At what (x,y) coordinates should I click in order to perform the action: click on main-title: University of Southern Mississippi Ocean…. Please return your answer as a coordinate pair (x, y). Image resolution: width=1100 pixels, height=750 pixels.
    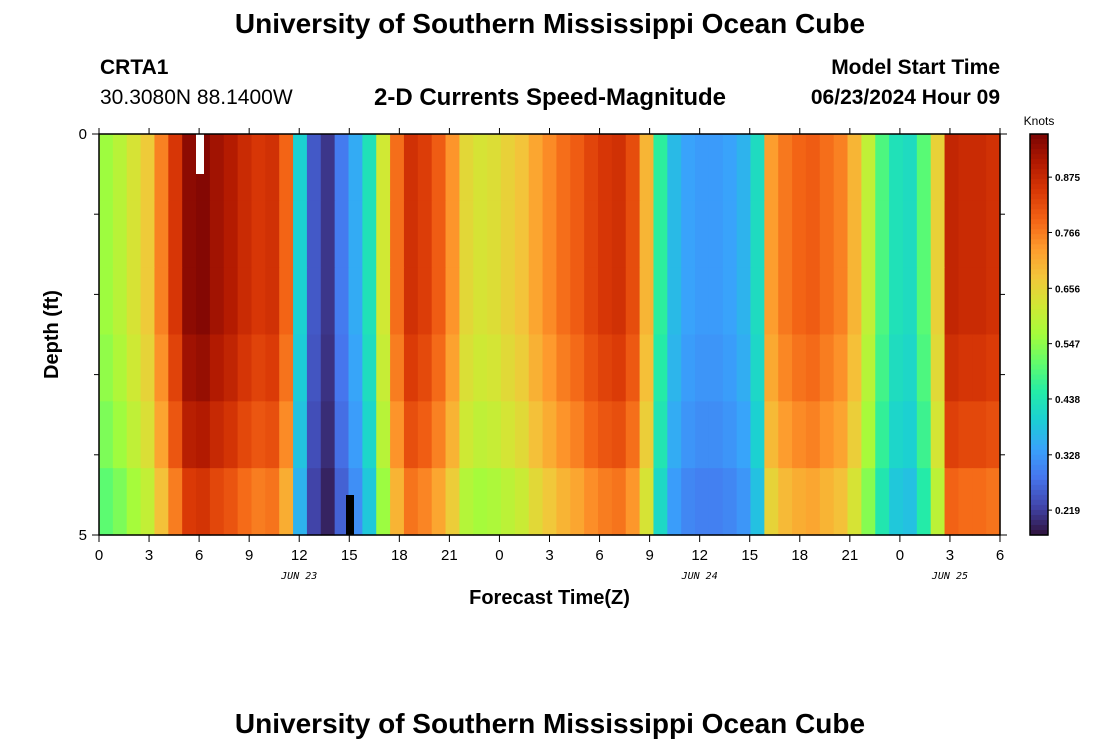
    Looking at the image, I should click on (550, 23).